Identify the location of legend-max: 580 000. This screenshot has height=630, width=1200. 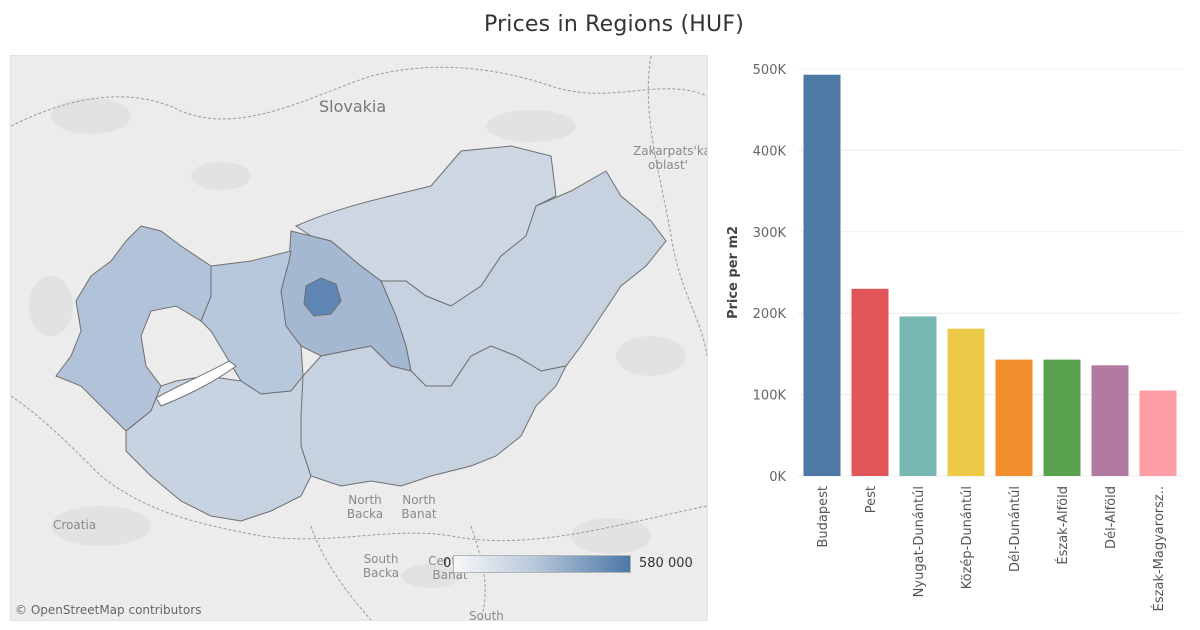
(666, 563).